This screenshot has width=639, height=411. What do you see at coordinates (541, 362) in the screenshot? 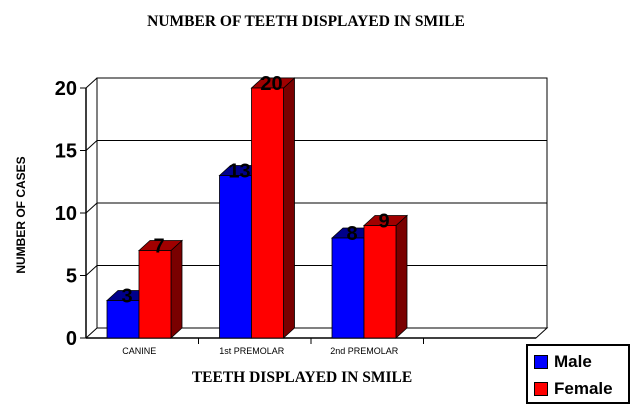
I see `legend-swatch-male` at bounding box center [541, 362].